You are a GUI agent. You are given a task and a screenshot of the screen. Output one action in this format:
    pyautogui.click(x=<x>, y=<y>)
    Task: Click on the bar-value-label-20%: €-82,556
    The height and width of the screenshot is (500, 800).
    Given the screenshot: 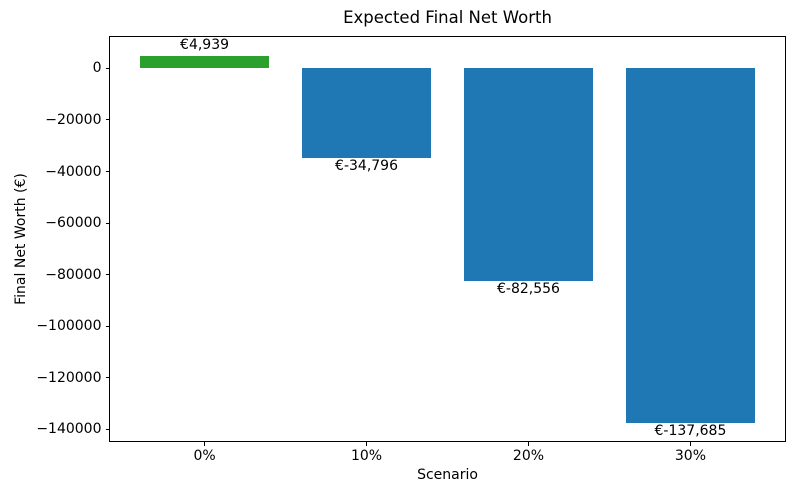 What is the action you would take?
    pyautogui.click(x=528, y=289)
    